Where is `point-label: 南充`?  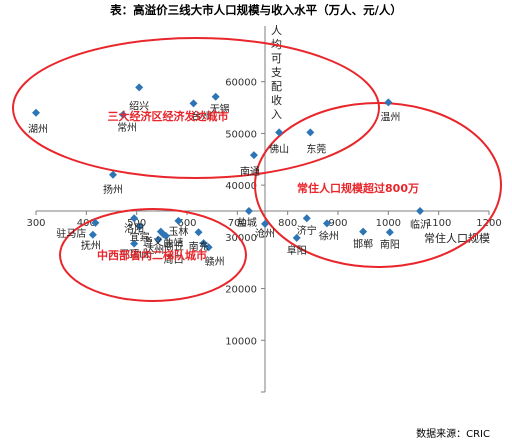 point-label: 南充 is located at coordinates (199, 246).